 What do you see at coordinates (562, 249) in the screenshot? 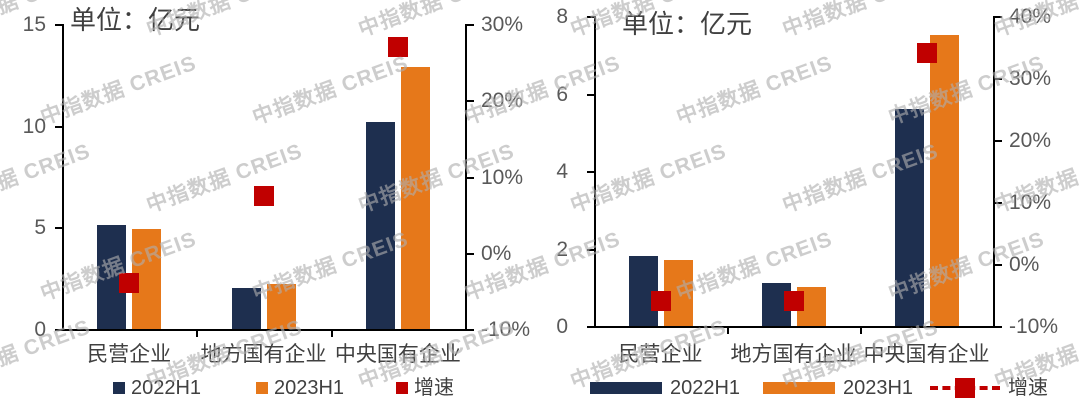
I see `y-axis-left-tick-label: 2` at bounding box center [562, 249].